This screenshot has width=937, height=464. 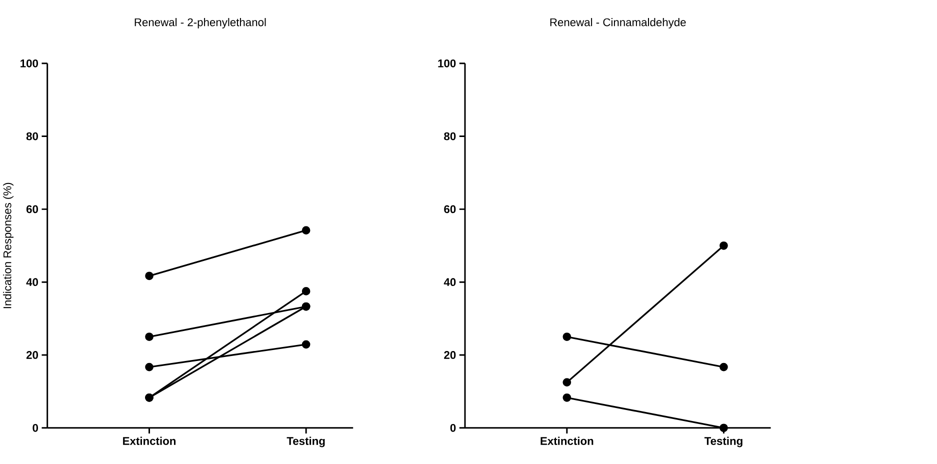 I want to click on y-axis-title: Indication Responses (%), so click(x=8, y=245).